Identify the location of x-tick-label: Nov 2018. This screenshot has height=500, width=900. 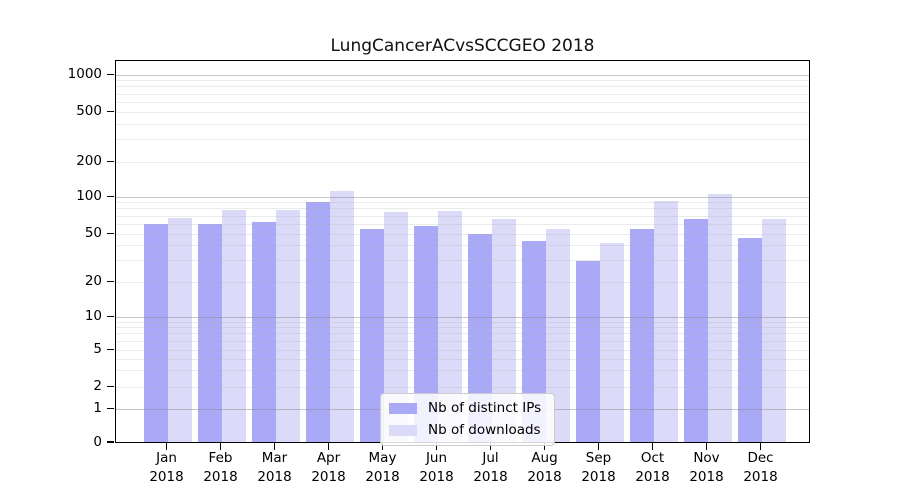
(706, 467).